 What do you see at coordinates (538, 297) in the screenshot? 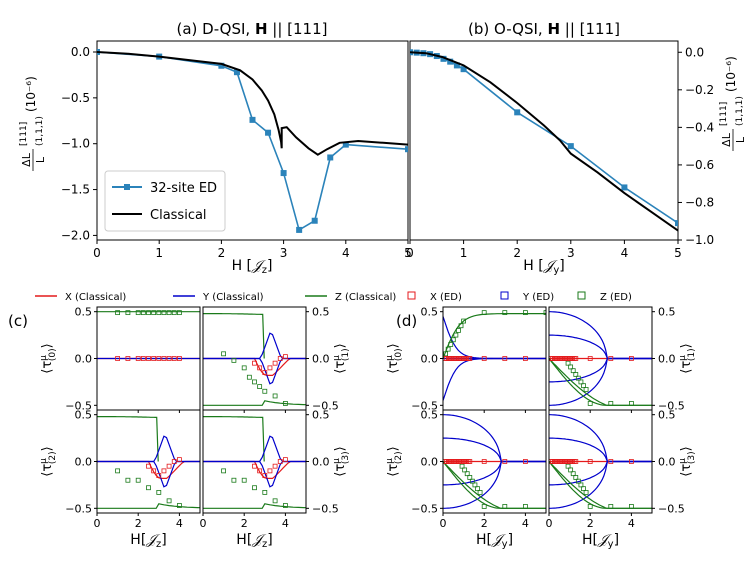
I see `legend-label: Y (ED)` at bounding box center [538, 297].